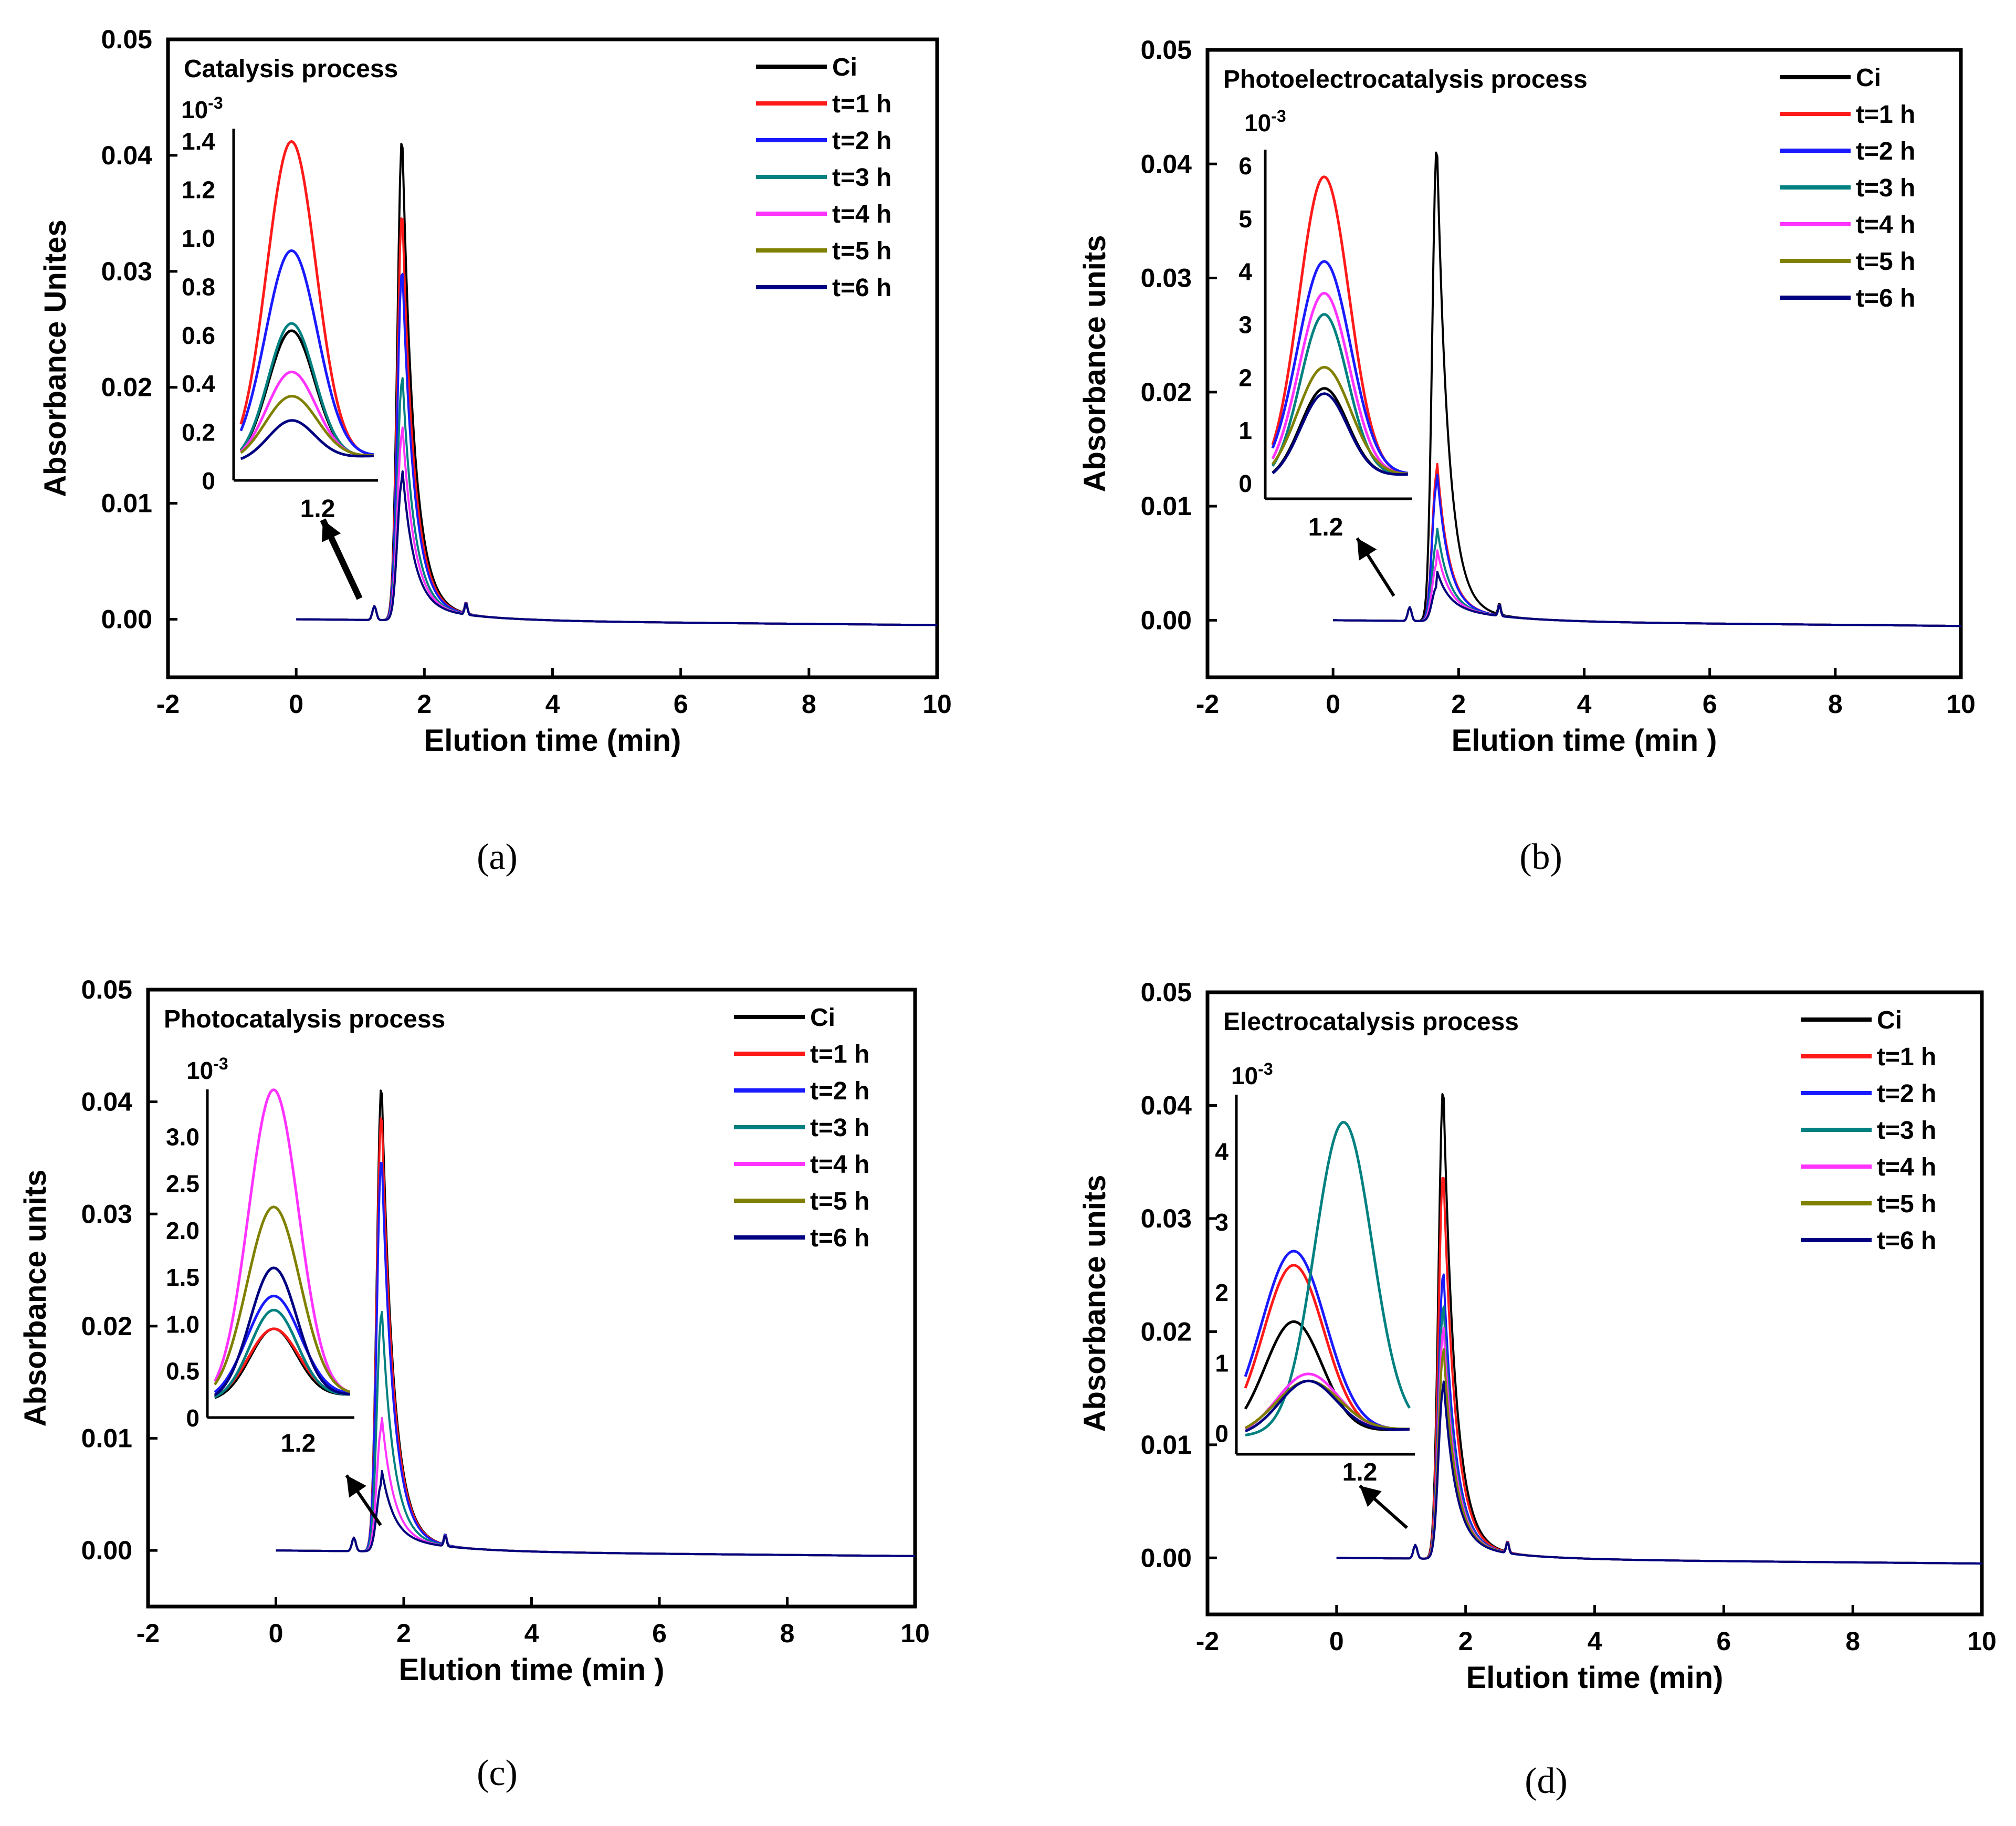 The image size is (2016, 1826). Describe the element at coordinates (291, 69) in the screenshot. I see `process-title: Catalysis process` at that location.